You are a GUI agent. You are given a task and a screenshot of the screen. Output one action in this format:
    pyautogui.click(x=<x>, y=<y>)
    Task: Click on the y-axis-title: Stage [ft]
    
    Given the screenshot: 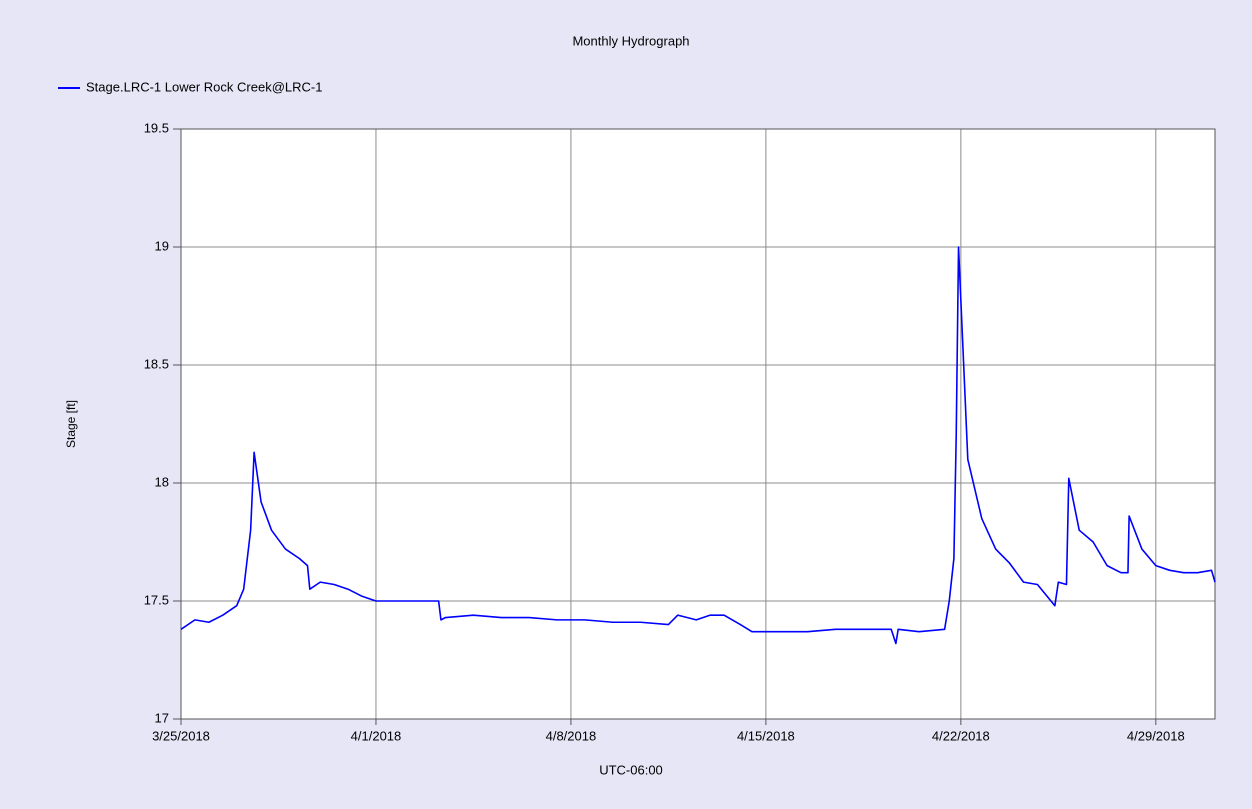 What is the action you would take?
    pyautogui.click(x=71, y=424)
    